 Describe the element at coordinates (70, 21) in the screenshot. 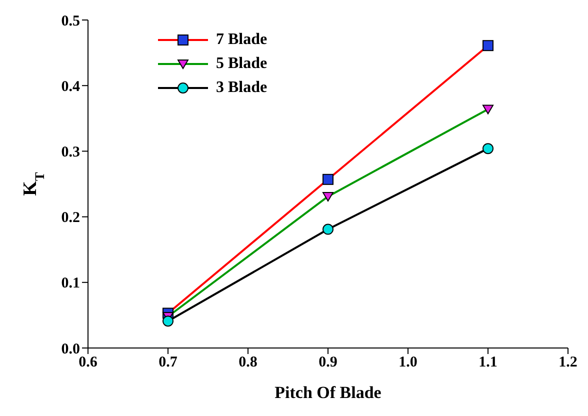

I see `y-tick-label: 0.5` at that location.